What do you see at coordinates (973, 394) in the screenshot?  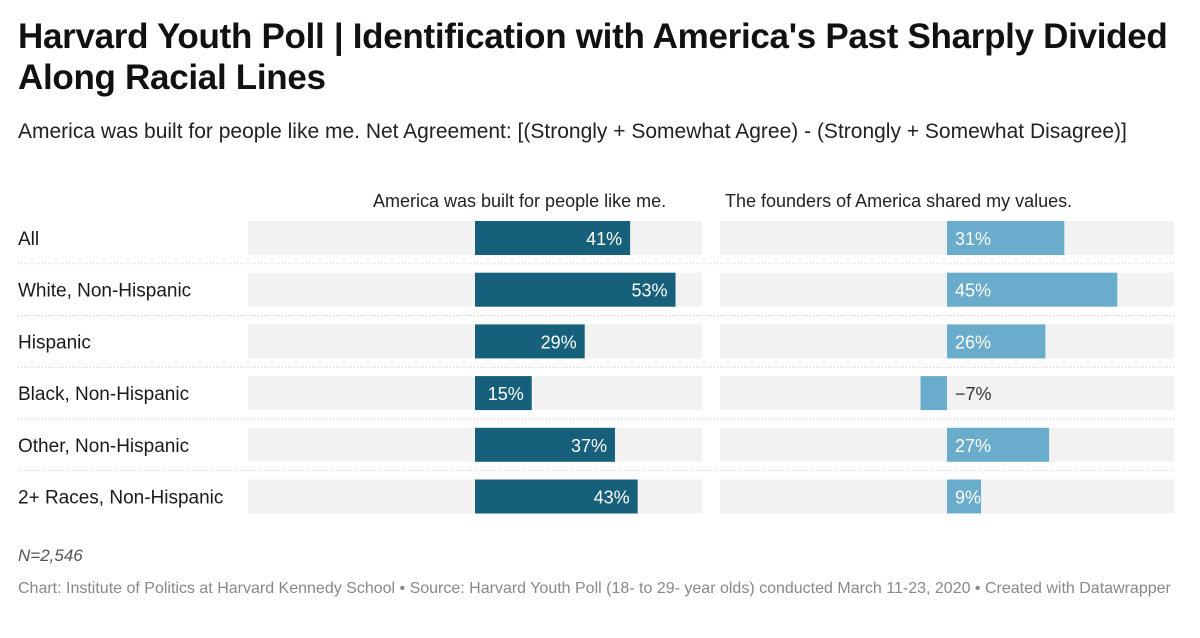 I see `data-label-founders-values-black-non-hispanic: −7%` at bounding box center [973, 394].